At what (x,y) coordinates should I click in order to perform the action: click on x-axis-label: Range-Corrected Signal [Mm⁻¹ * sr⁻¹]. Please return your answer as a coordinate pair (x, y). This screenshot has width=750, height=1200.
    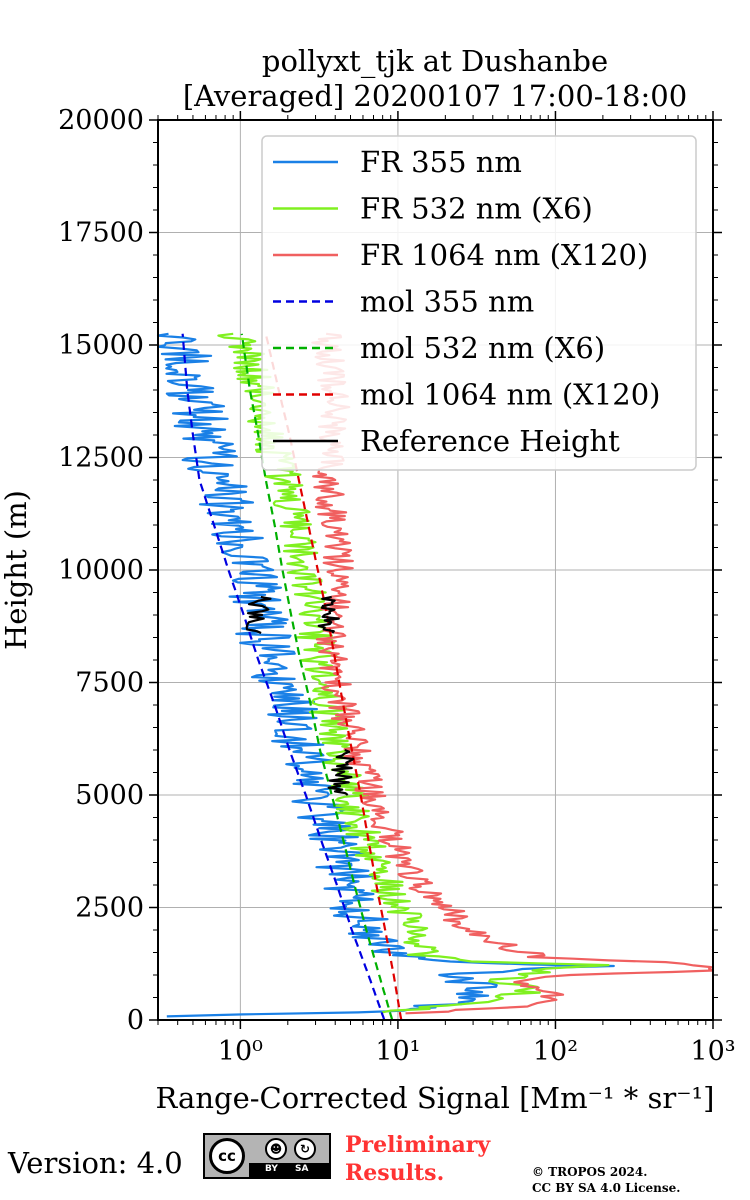
    Looking at the image, I should click on (435, 1098).